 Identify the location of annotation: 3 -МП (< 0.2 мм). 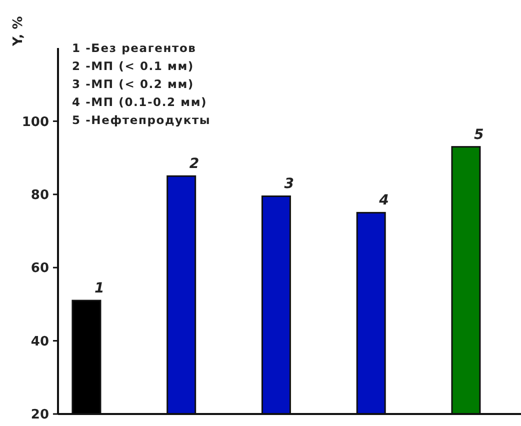
(133, 84).